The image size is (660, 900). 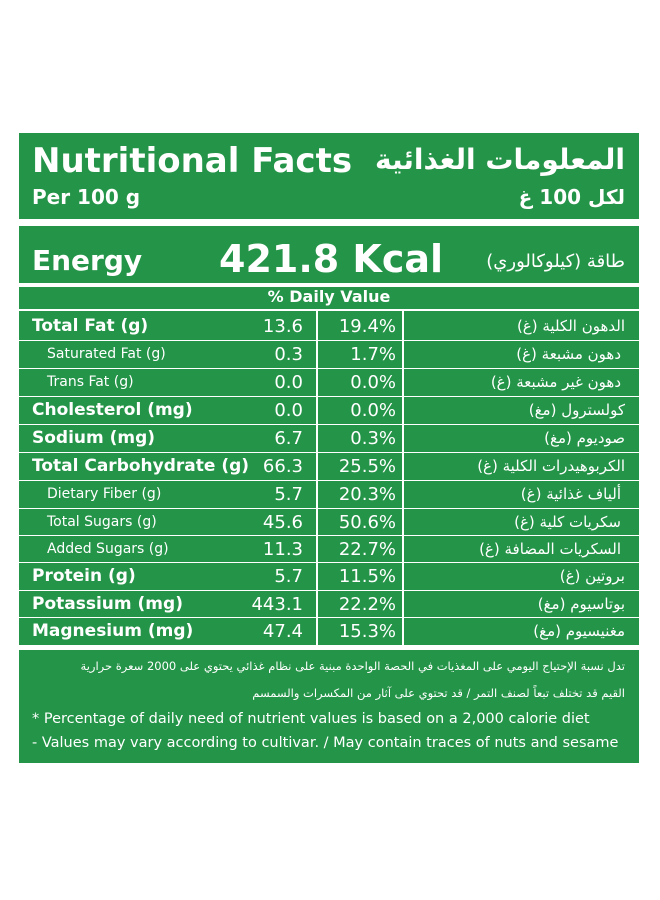 I want to click on nutrient-name: Sodium (mg), so click(x=94, y=438).